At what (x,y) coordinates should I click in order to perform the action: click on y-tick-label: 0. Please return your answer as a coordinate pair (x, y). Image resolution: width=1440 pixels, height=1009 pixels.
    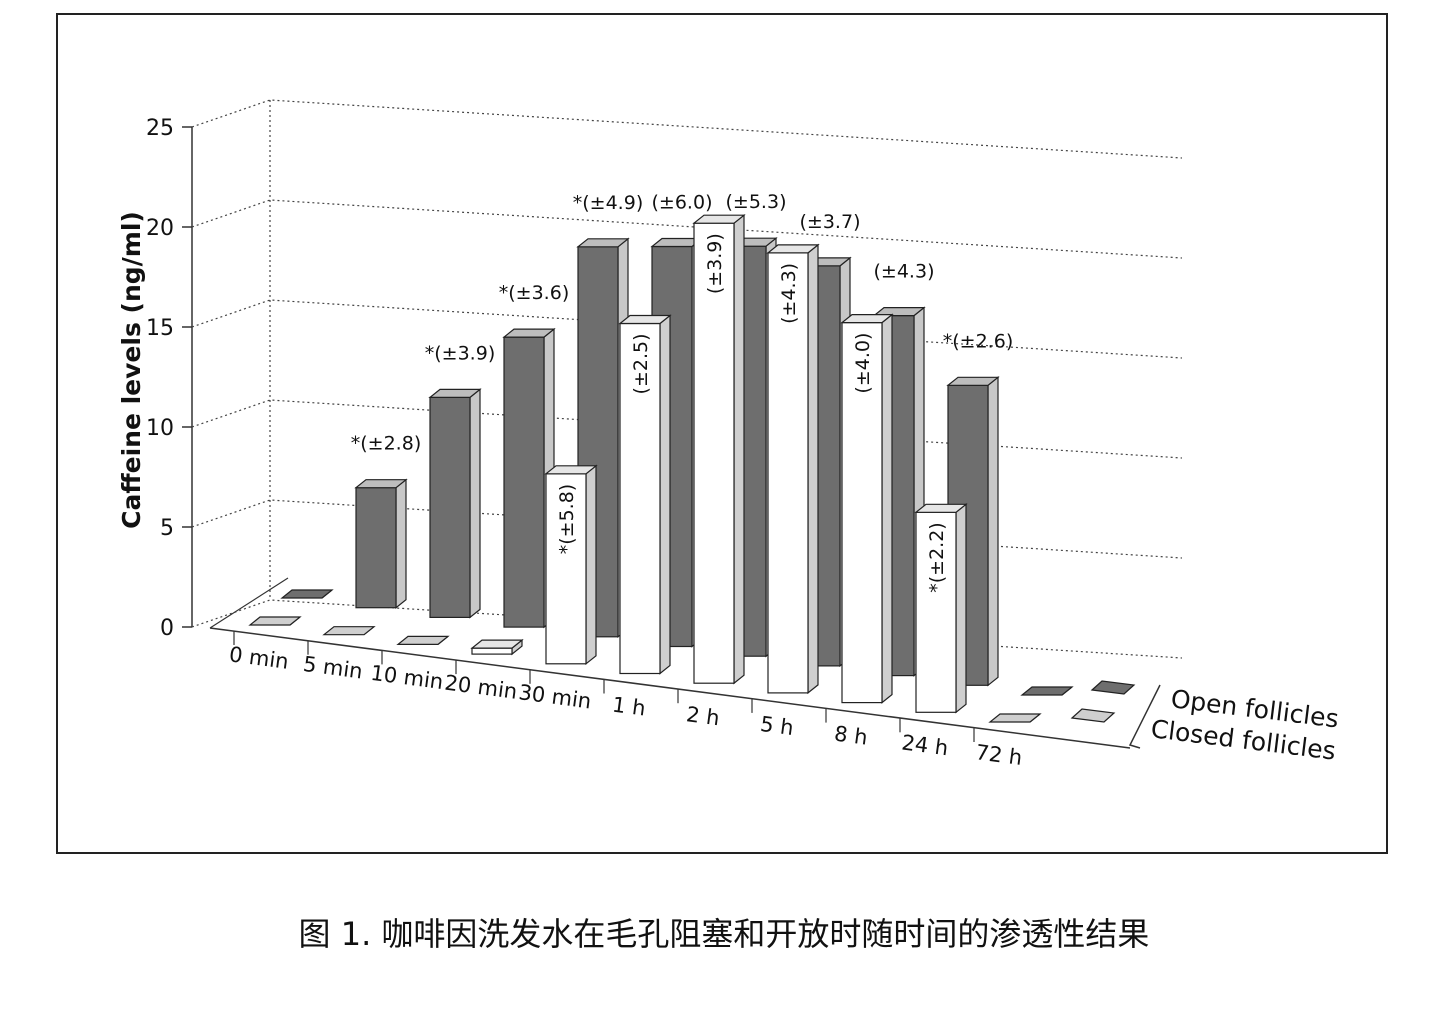
    Looking at the image, I should click on (167, 628).